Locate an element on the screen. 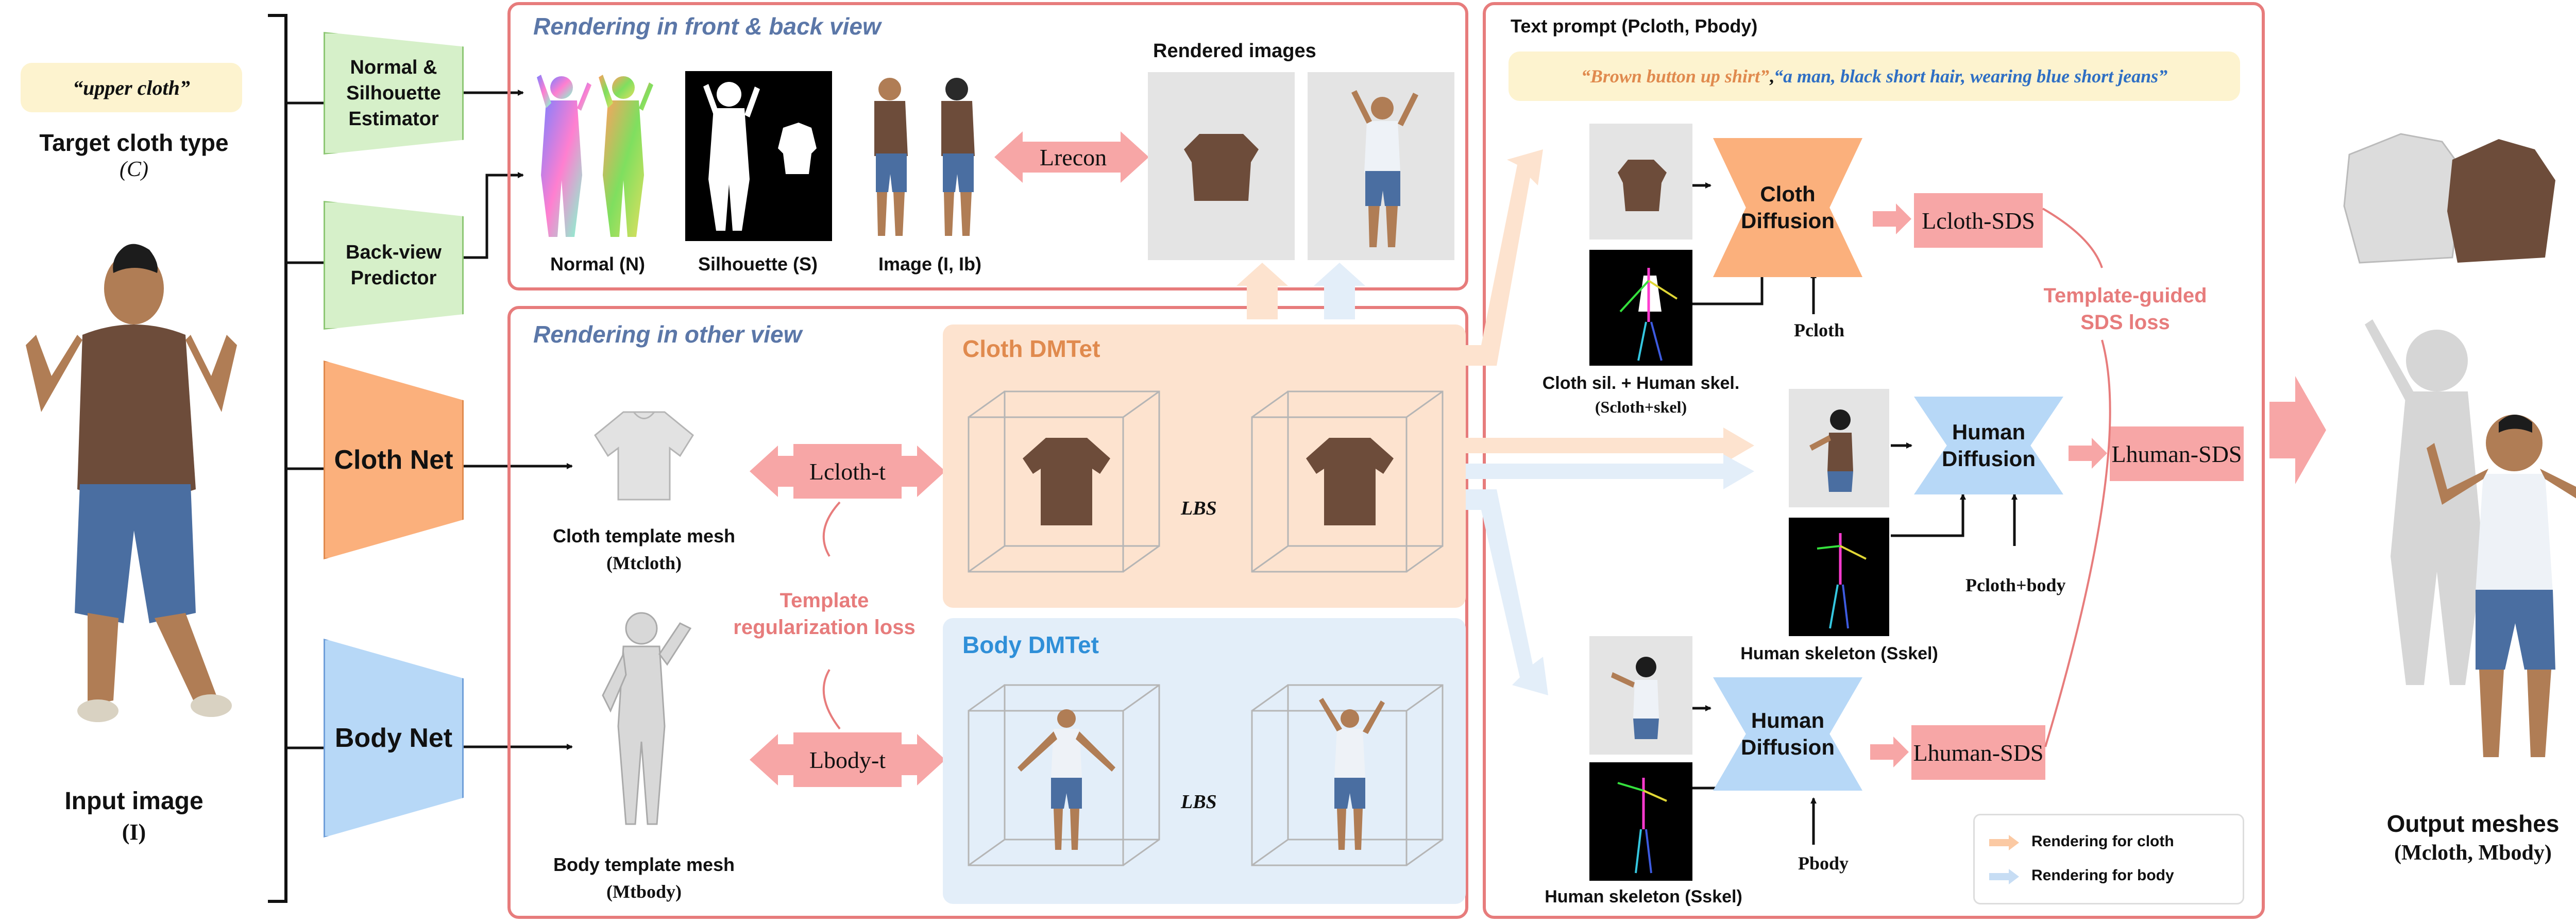 Image resolution: width=2576 pixels, height=923 pixels. normal-estimator-label: Normal & Silhouette Estimator is located at coordinates (393, 94).